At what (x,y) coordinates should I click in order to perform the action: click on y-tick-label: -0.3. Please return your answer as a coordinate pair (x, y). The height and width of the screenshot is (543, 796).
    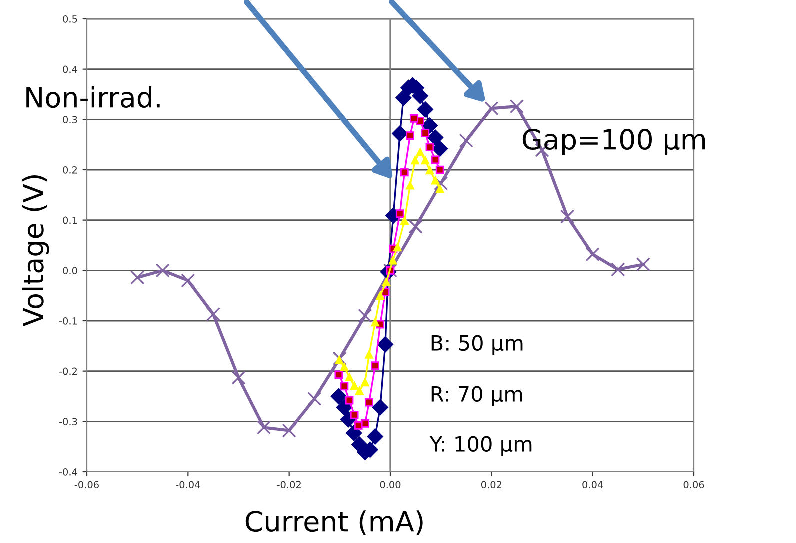
    Looking at the image, I should click on (68, 422).